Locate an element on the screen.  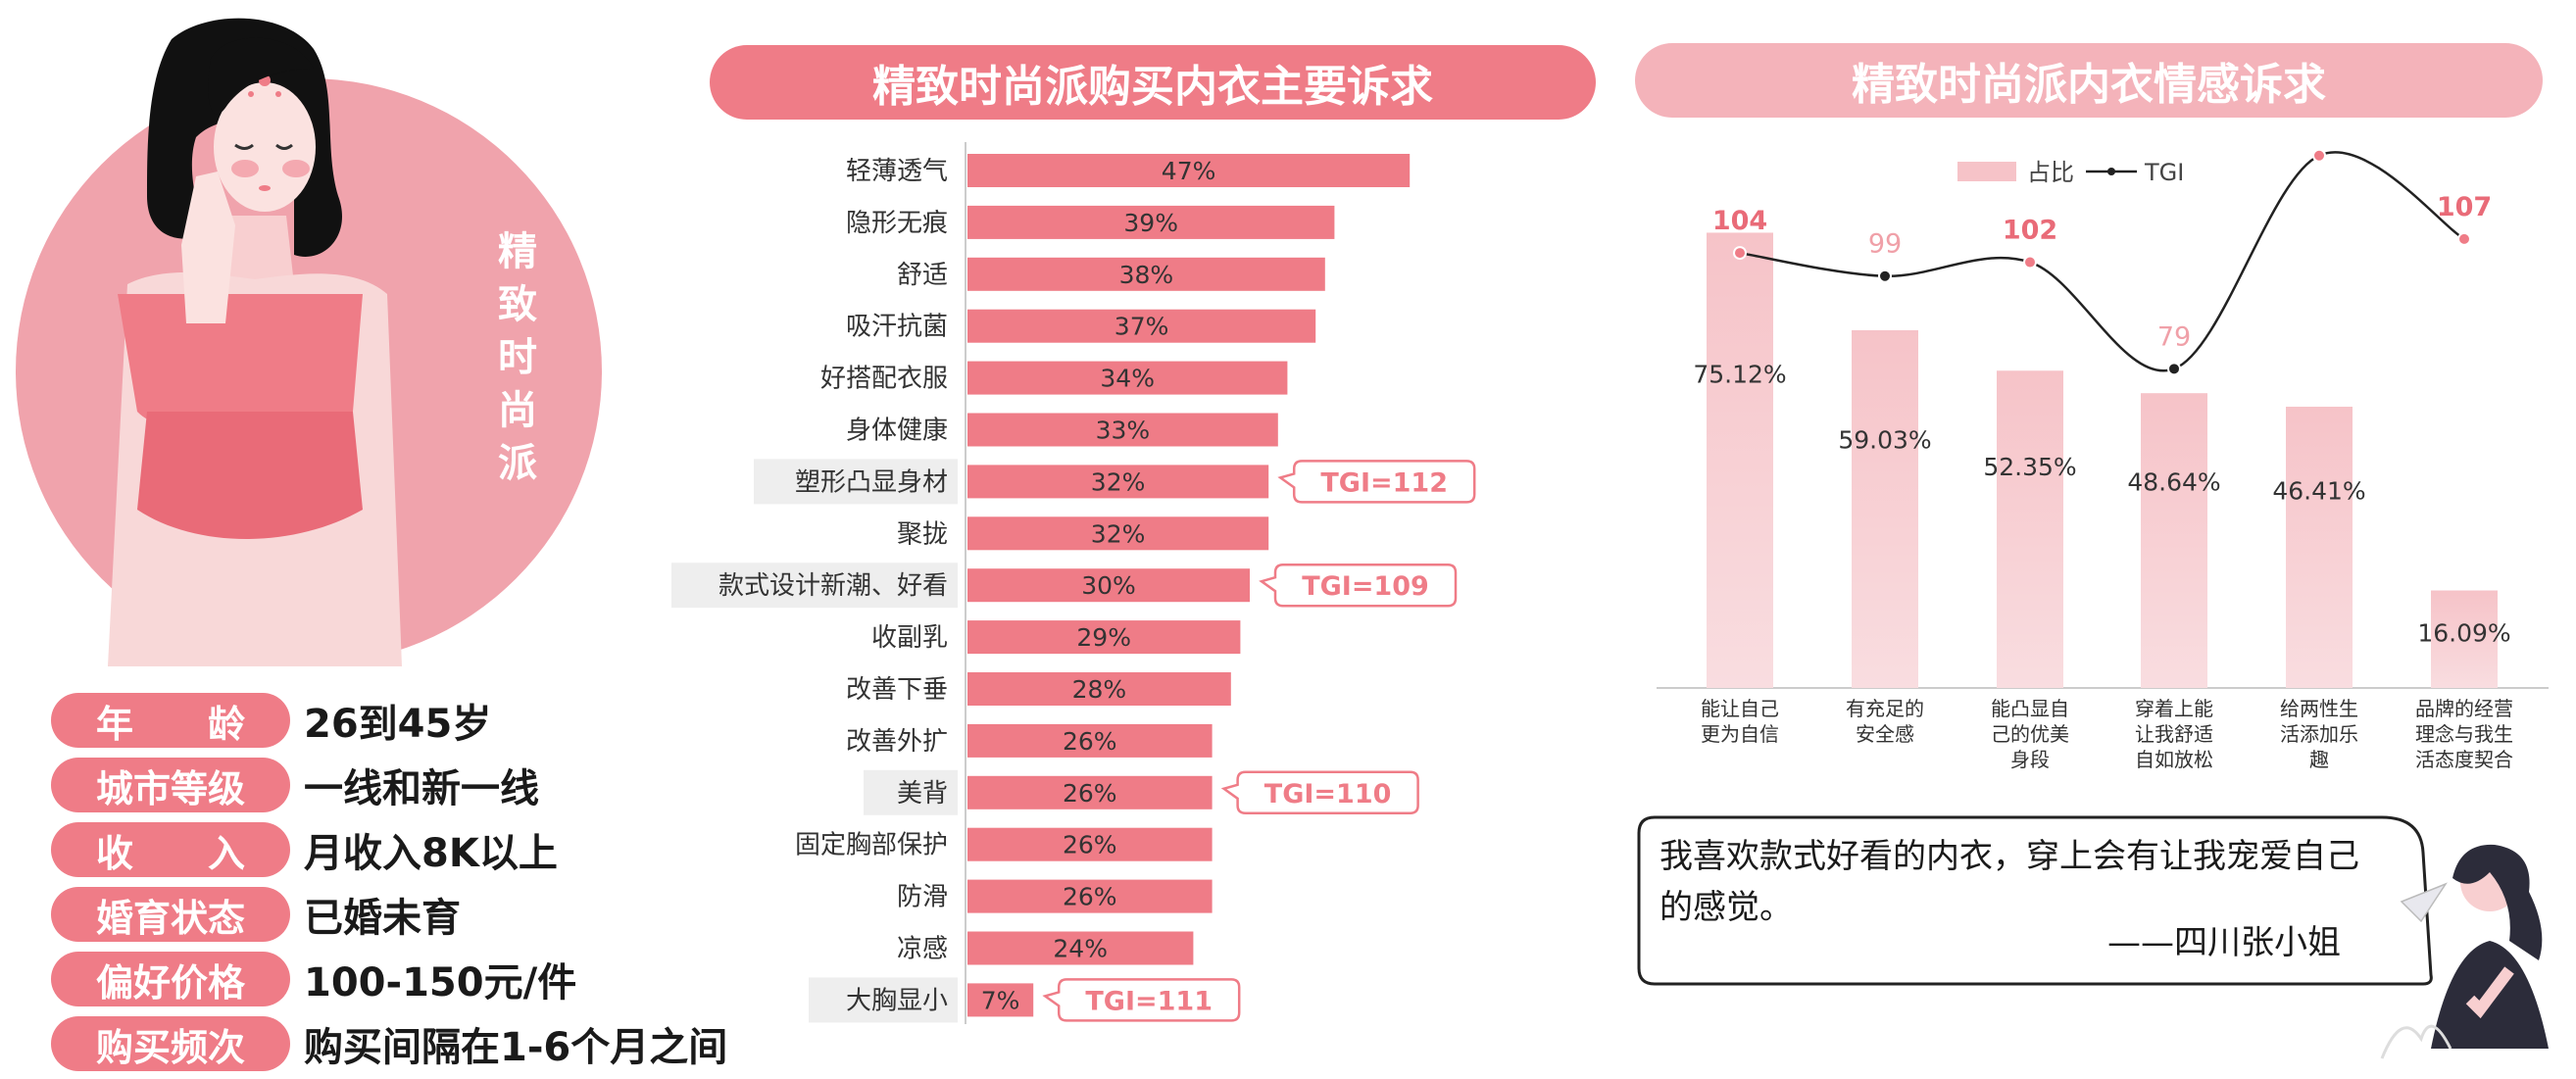
legend-swatch-dot is located at coordinates (2111, 171).